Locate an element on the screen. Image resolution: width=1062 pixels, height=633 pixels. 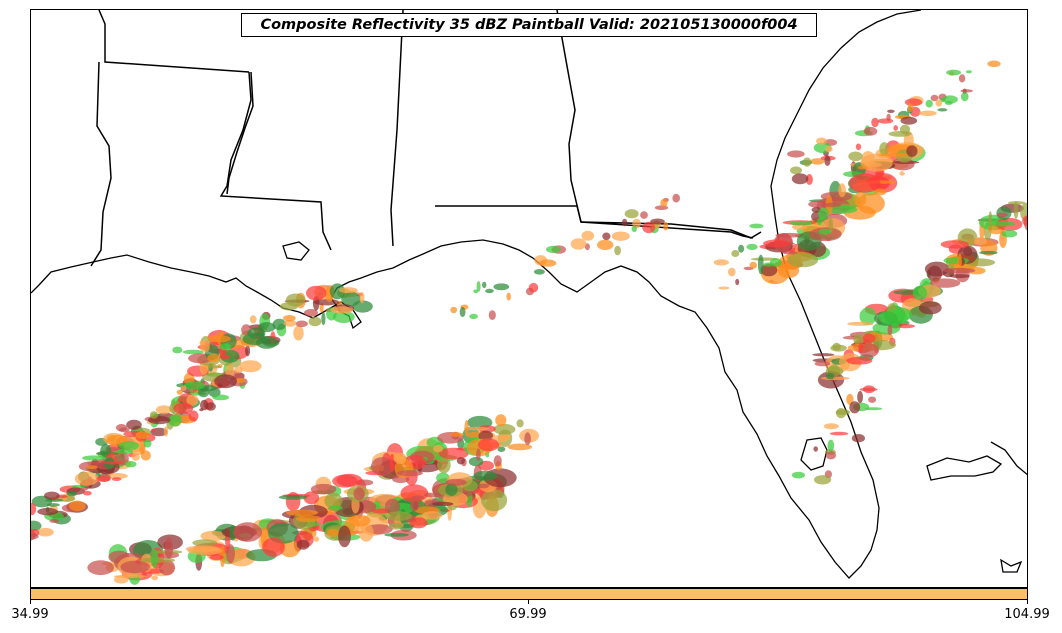
state-border-louisiana-mississippi is located at coordinates (275, 161).